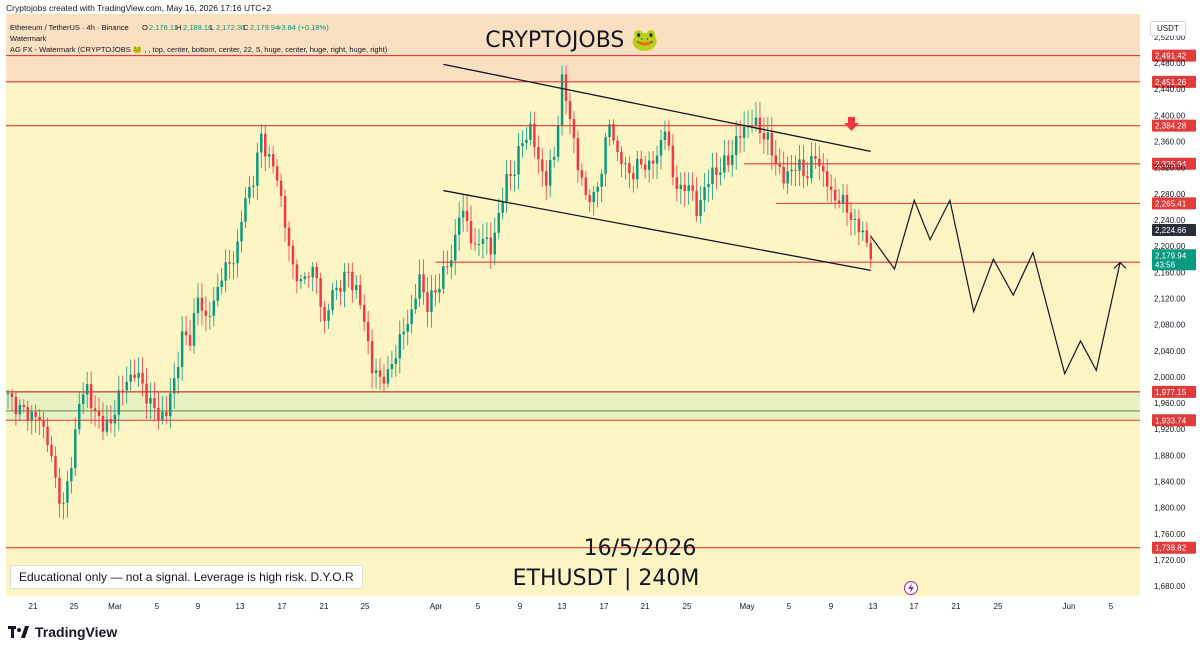 This screenshot has width=1200, height=654. Describe the element at coordinates (573, 406) in the screenshot. I see `support-zone` at that location.